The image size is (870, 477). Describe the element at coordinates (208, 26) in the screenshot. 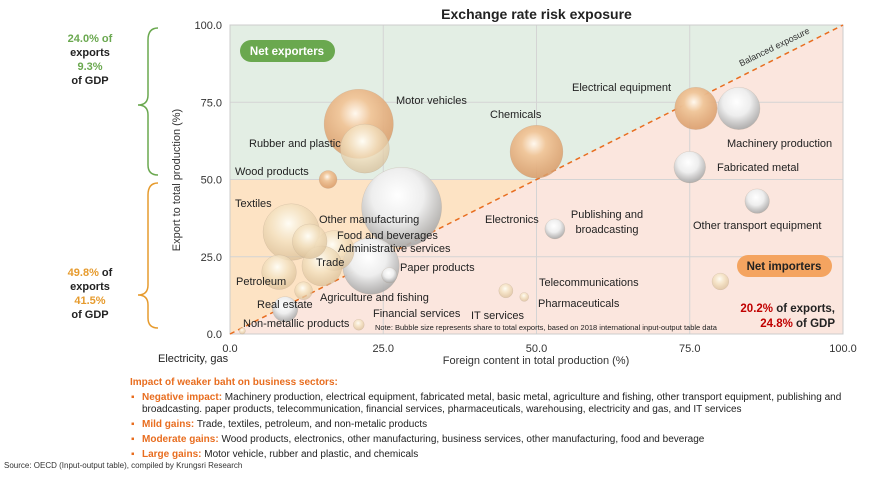

I see `y-tick-label: 100.0` at that location.